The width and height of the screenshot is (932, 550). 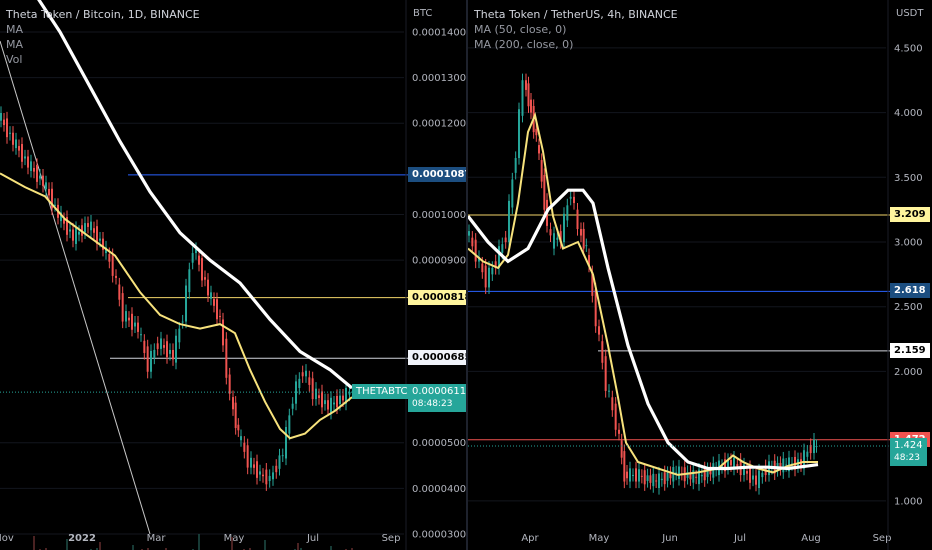 I want to click on y-tick-label: 0.0001400, so click(x=439, y=32).